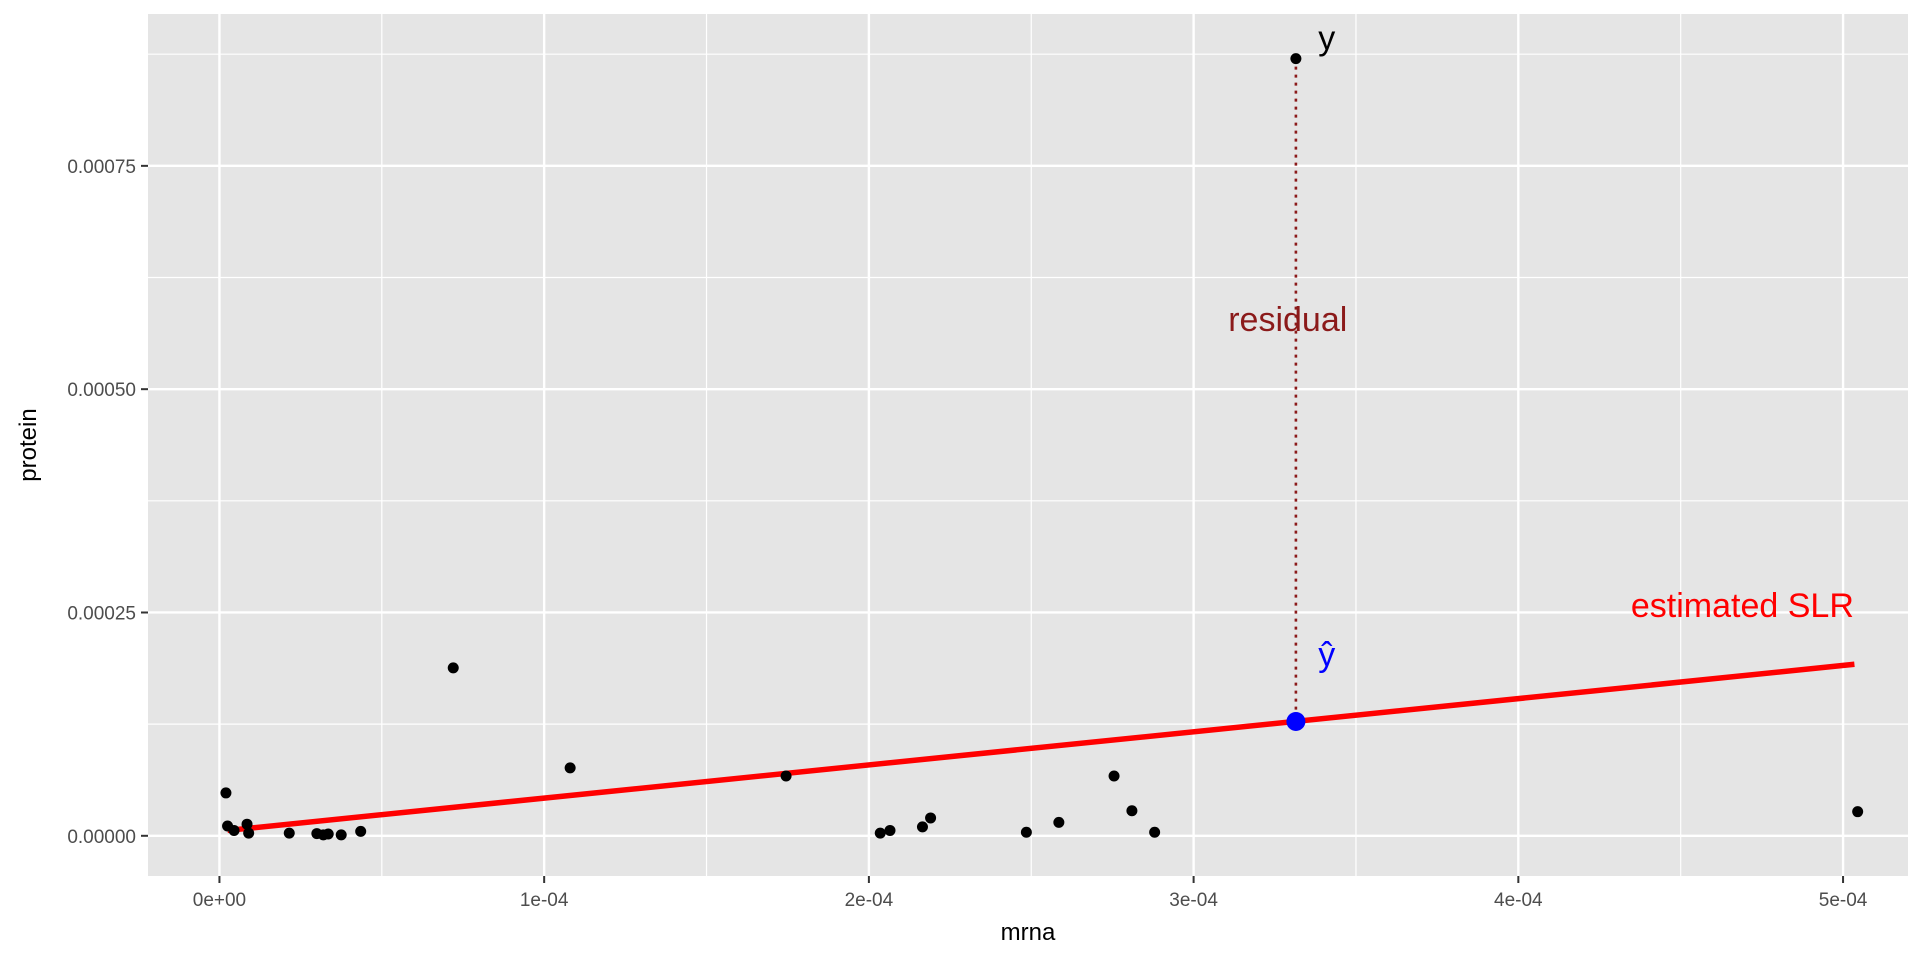 This screenshot has width=1920, height=960. Describe the element at coordinates (1193, 900) in the screenshot. I see `x-tick-label: 3e-04` at that location.